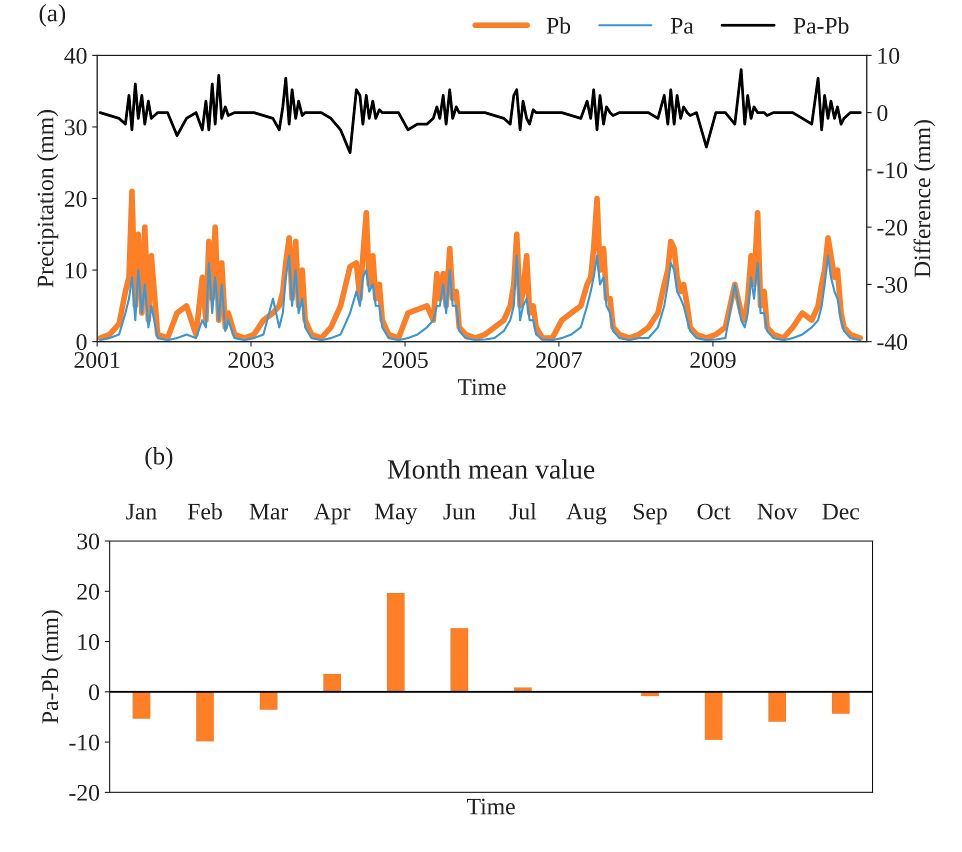 This screenshot has height=852, width=962. Describe the element at coordinates (558, 25) in the screenshot. I see `legend-label: Pb` at that location.